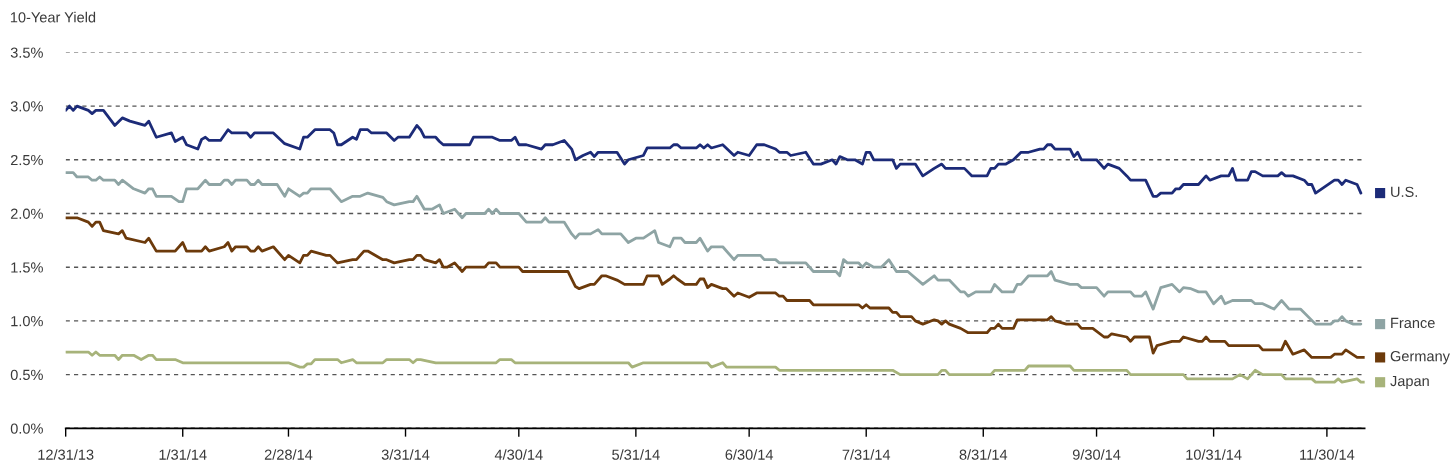  I want to click on y-tick-label: 3.5%, so click(26, 52).